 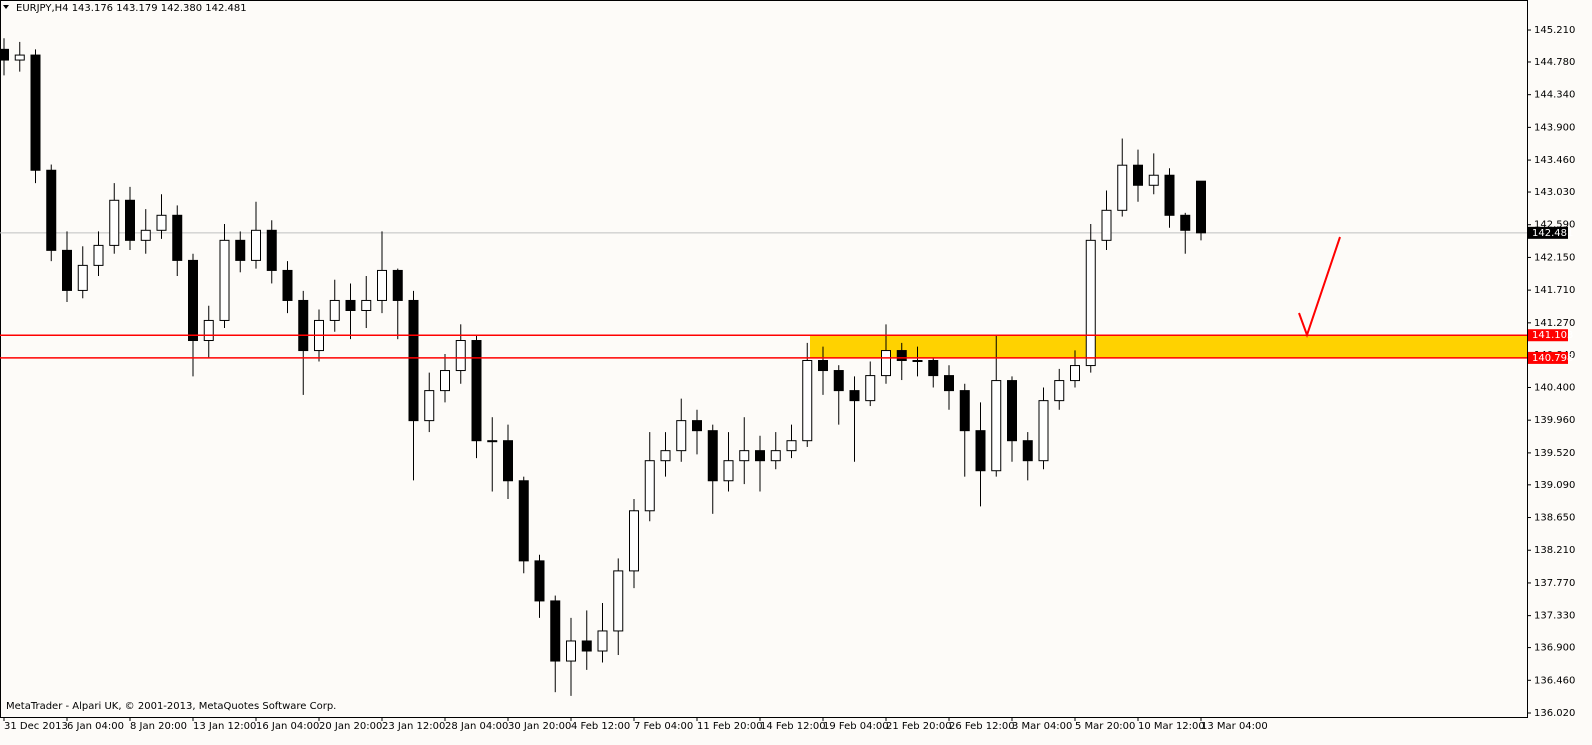 I want to click on y-tick-label: 137.770, so click(x=1554, y=583).